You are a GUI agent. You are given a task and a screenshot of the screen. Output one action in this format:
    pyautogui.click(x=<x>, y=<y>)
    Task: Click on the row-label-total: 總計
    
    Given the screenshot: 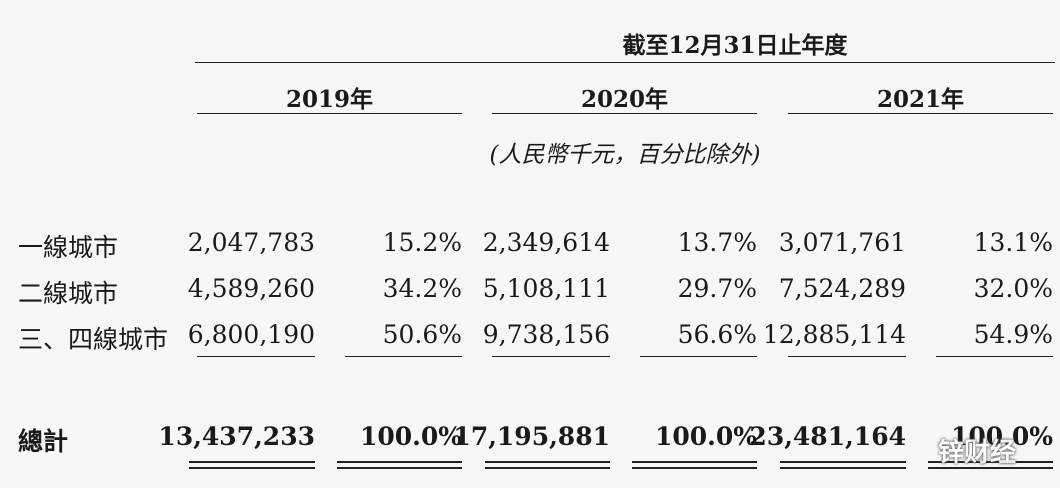 What is the action you would take?
    pyautogui.click(x=43, y=441)
    